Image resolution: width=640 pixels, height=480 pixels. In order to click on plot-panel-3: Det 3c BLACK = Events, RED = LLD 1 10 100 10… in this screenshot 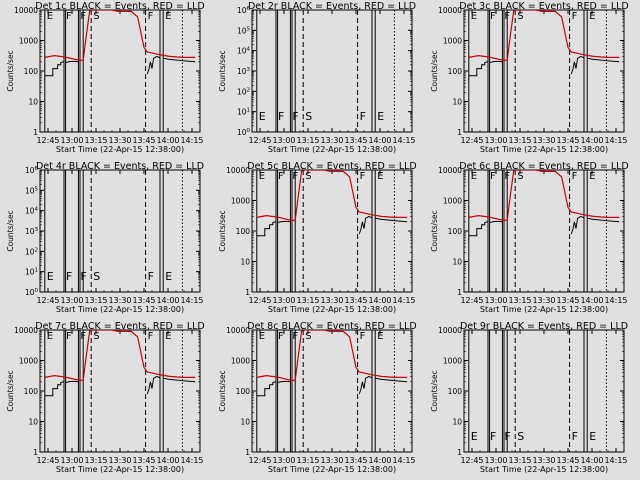, I will do `click(529, 77)`.